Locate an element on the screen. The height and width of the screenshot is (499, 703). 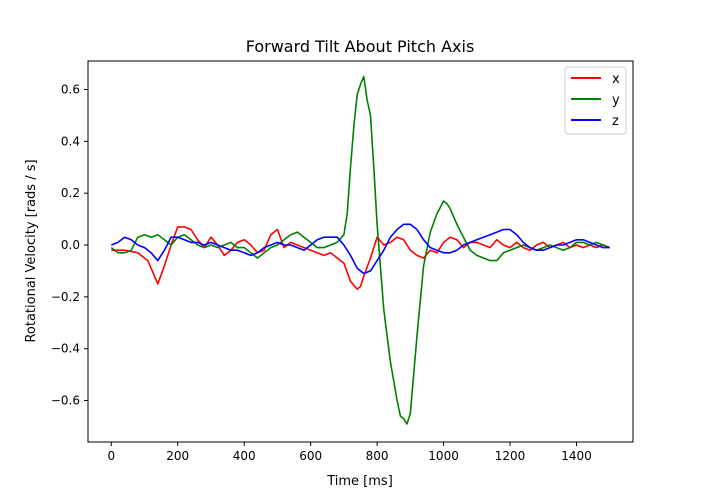
x-tick-label: 1400 is located at coordinates (576, 456).